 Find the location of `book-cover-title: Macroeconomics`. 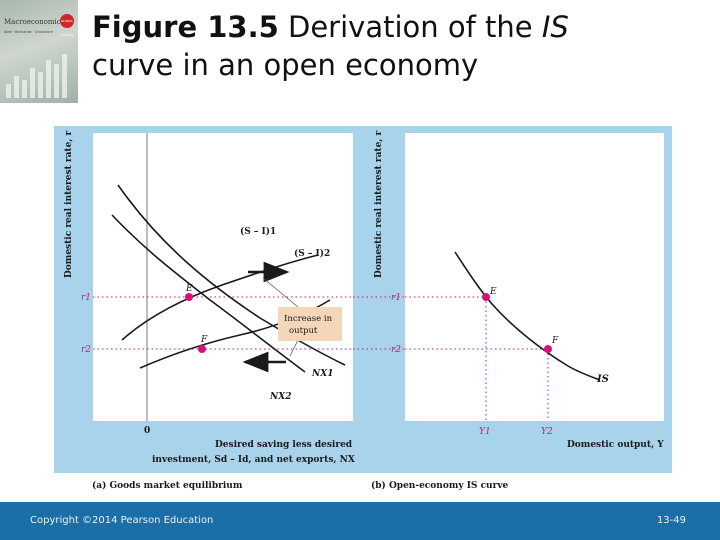

book-cover-title: Macroeconomics is located at coordinates (34, 22).